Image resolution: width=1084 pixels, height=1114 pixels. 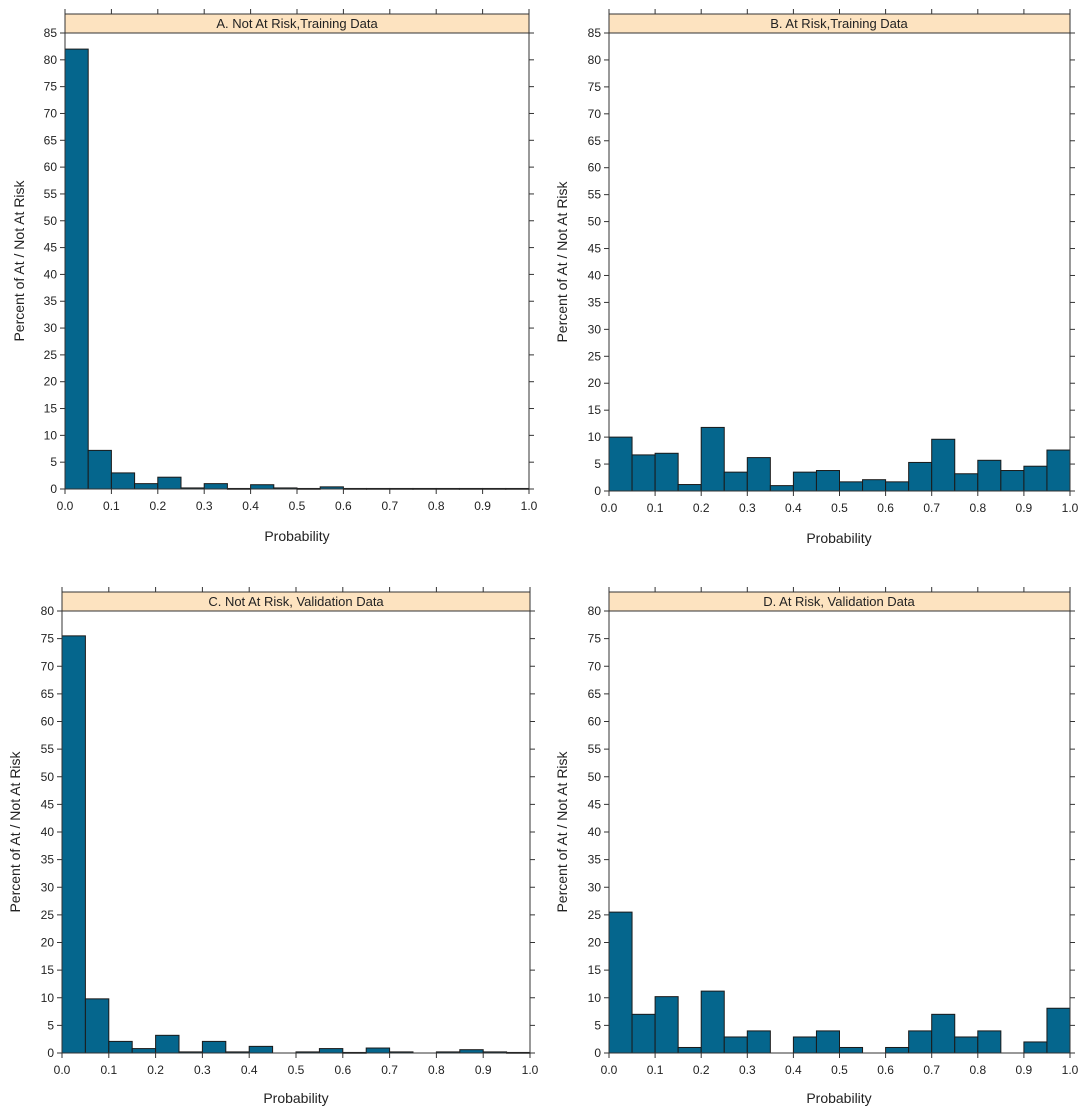 What do you see at coordinates (48, 998) in the screenshot?
I see `panel-c-ytick-label-2: 10` at bounding box center [48, 998].